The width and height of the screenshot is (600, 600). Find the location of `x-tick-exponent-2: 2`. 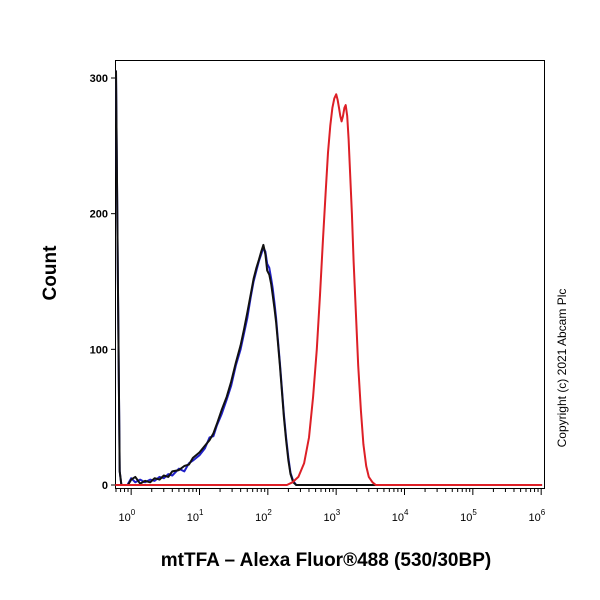

x-tick-exponent-2: 2 is located at coordinates (269, 512).